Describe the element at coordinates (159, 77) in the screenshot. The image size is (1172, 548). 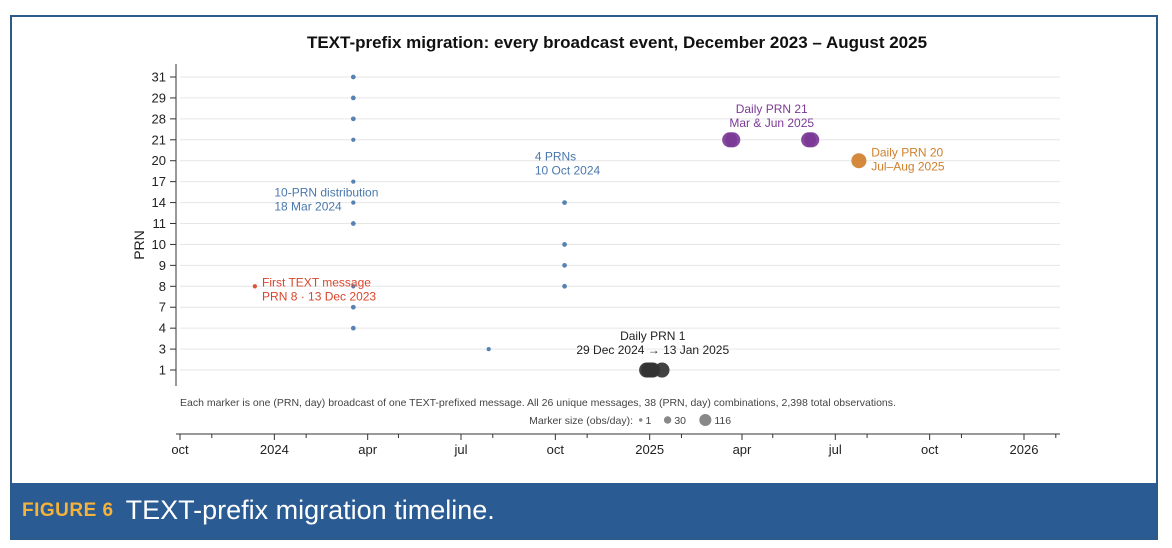
I see `y-tick-label: 31` at that location.